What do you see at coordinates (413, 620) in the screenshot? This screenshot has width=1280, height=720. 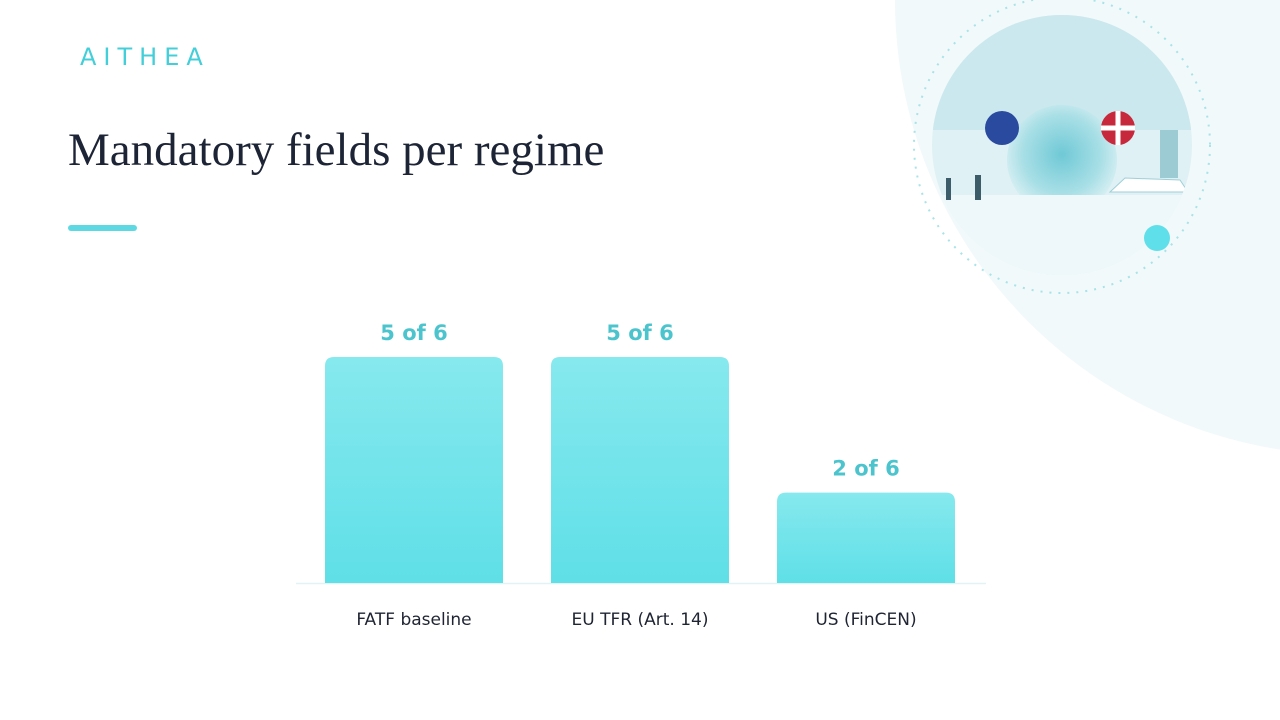 I see `category-label: FATF baseline` at bounding box center [413, 620].